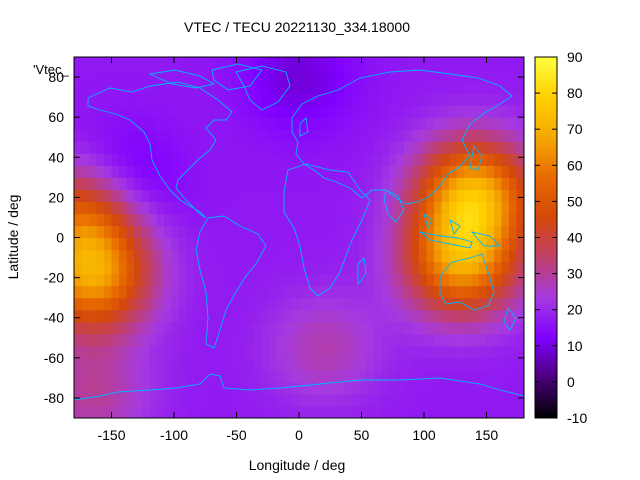 This screenshot has width=640, height=480. Describe the element at coordinates (236, 435) in the screenshot. I see `x-tick-label: -50` at that location.